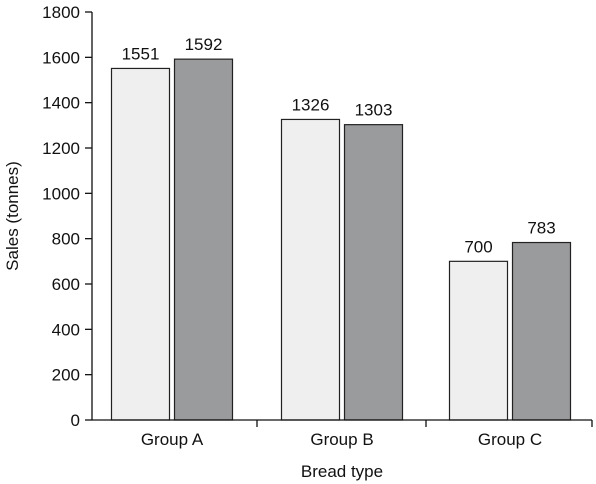  Describe the element at coordinates (61, 193) in the screenshot. I see `y-tick-label: 1000` at that location.